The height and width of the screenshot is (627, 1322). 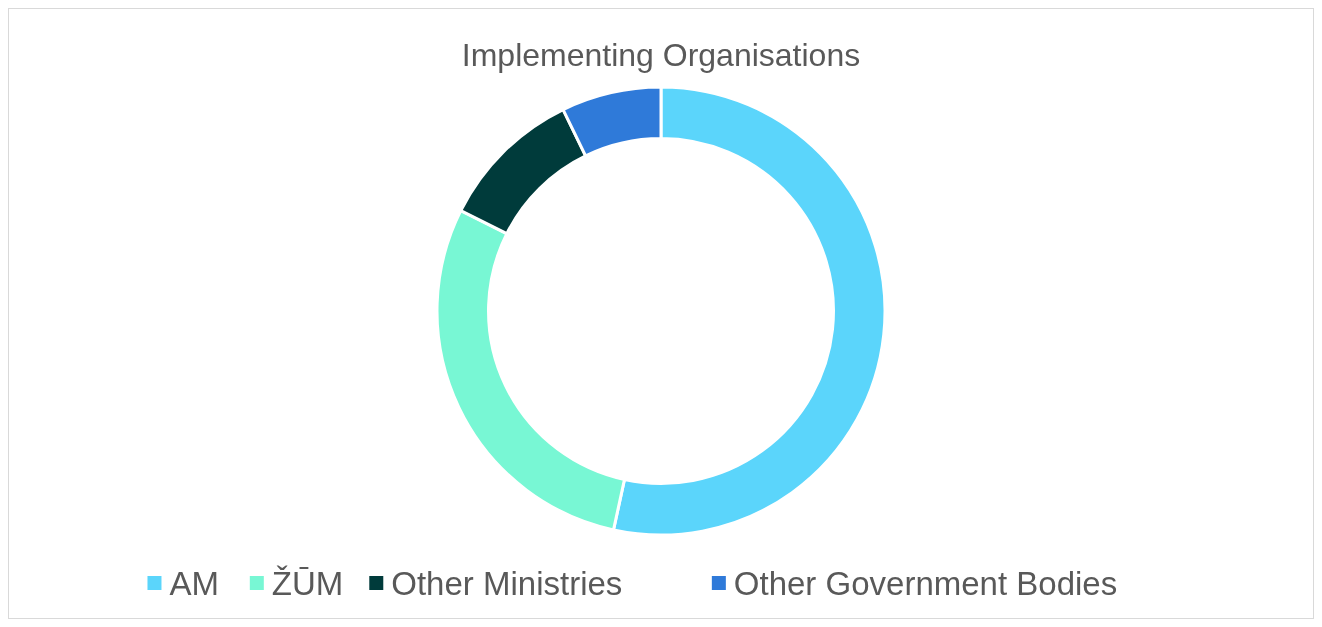 I want to click on chart-title: Implementing Organisations, so click(x=661, y=55).